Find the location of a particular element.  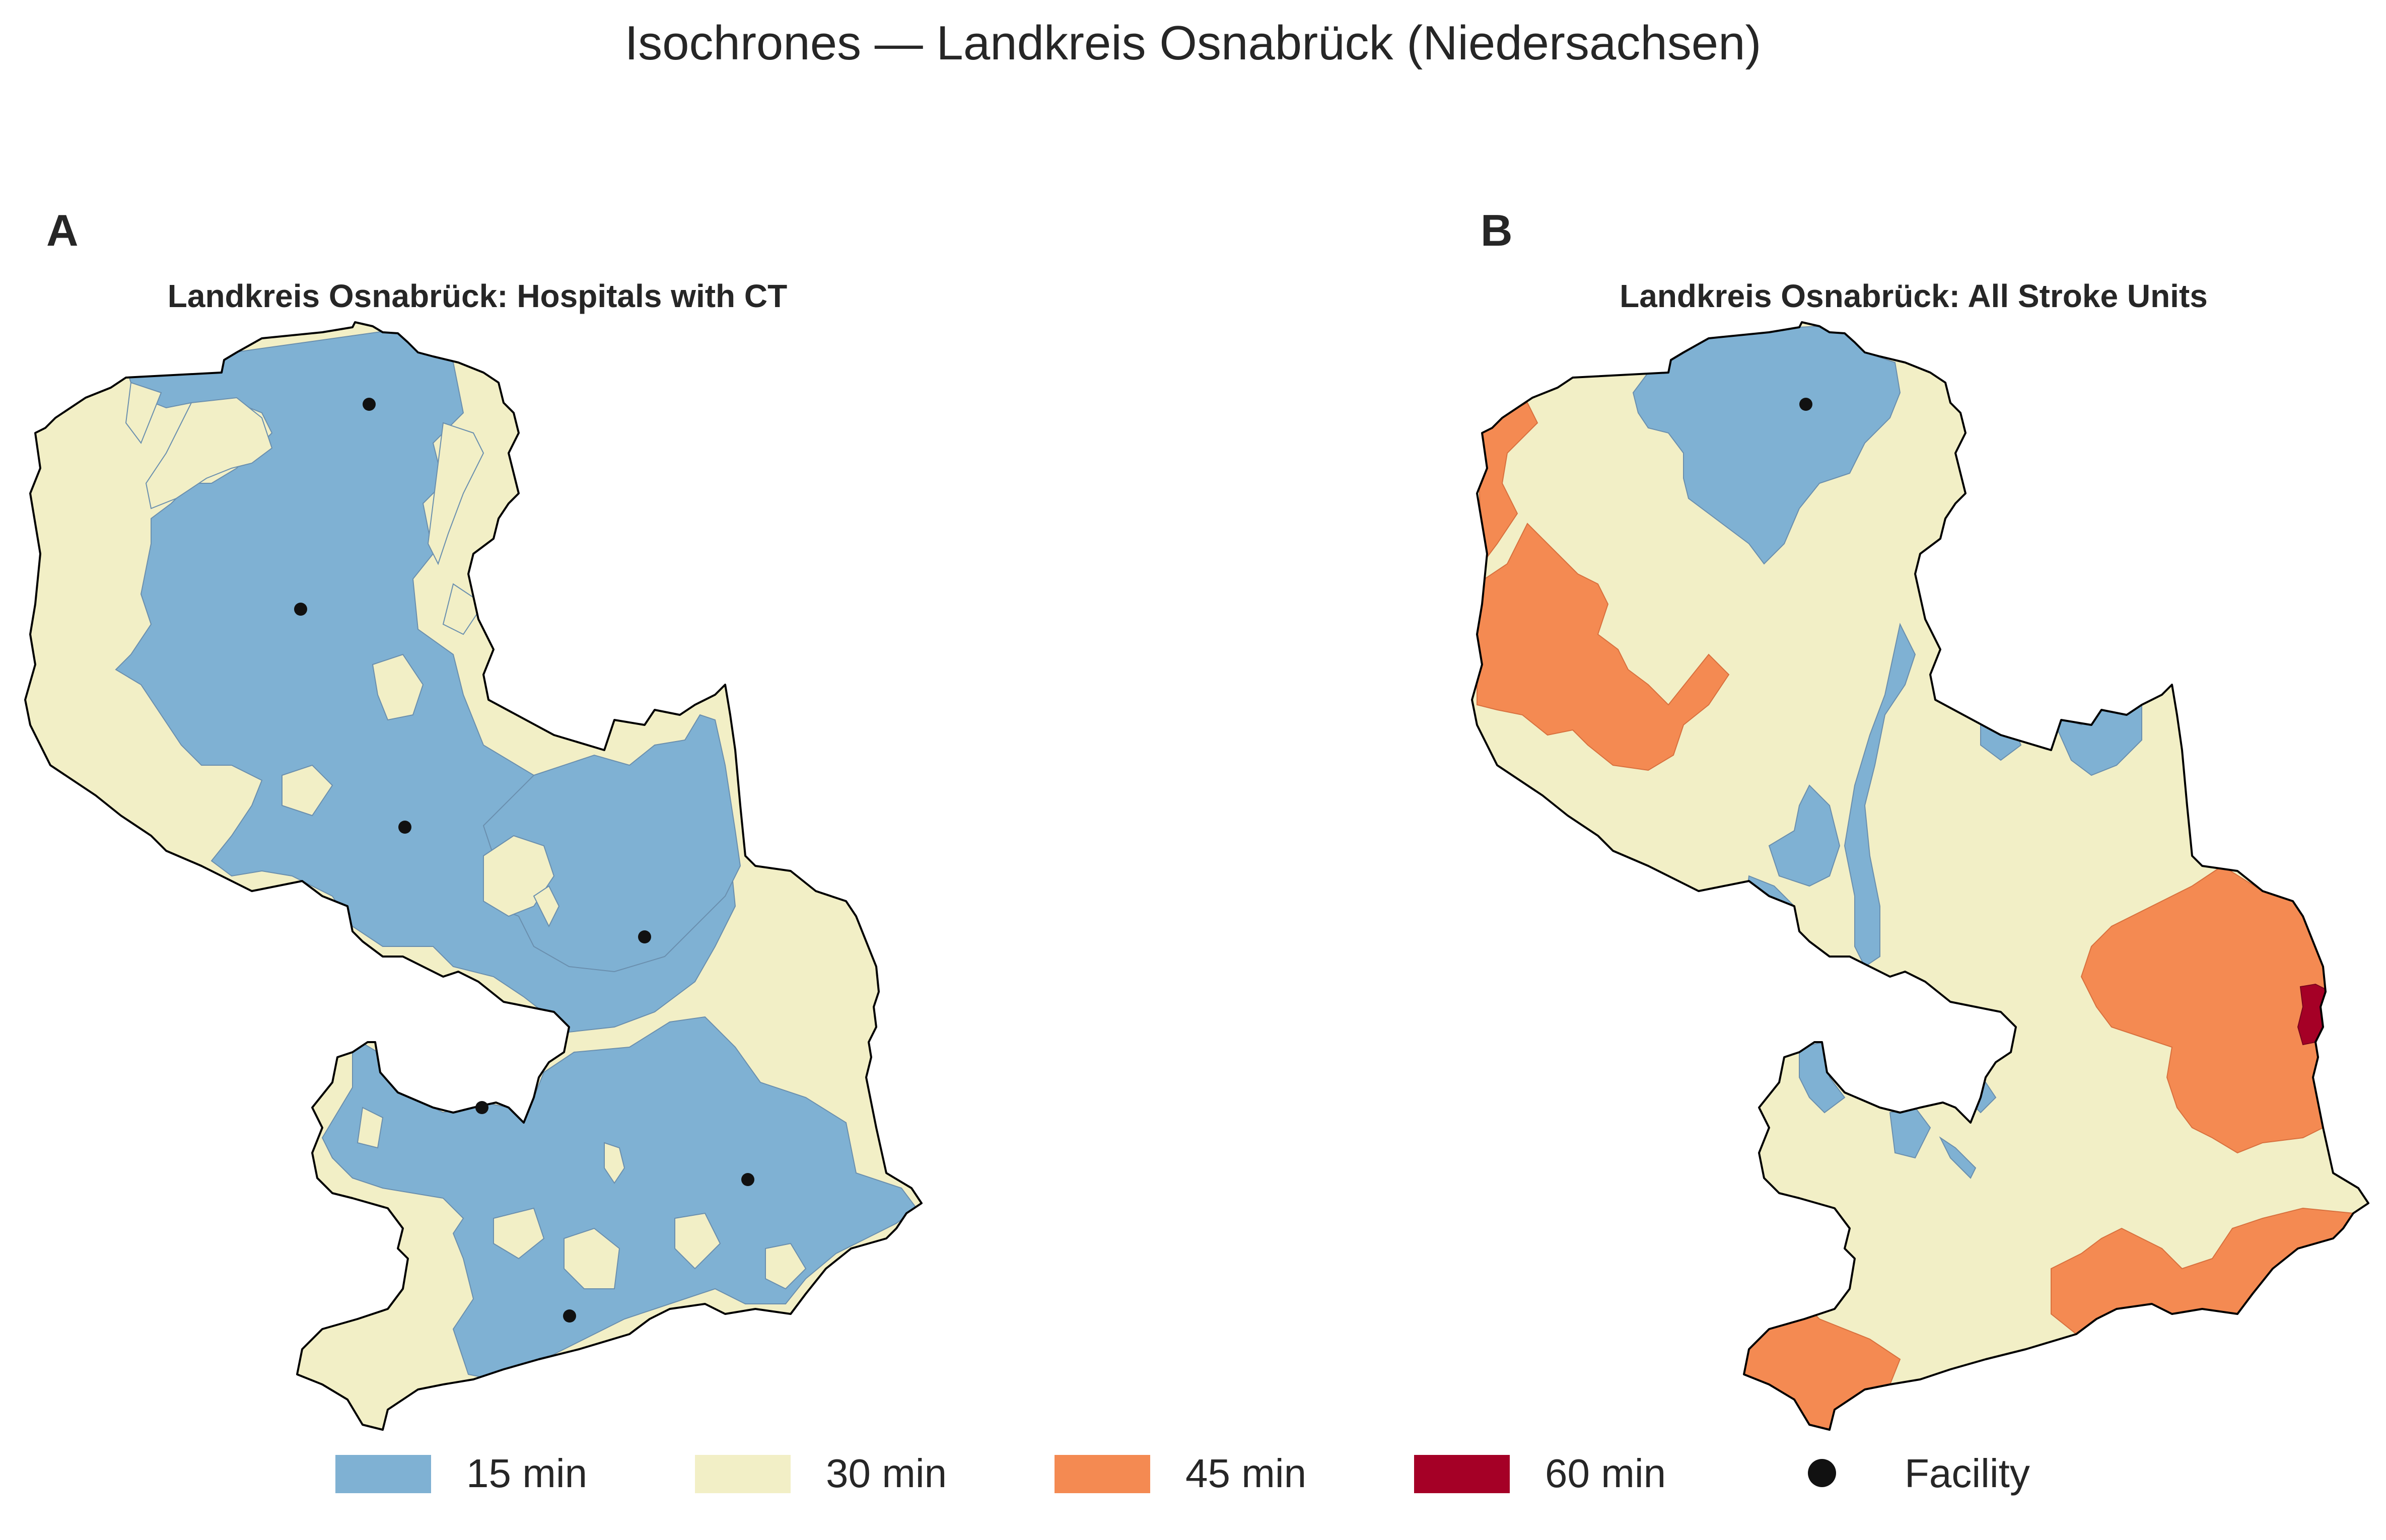

legend-item-30: 30 min is located at coordinates (821, 1473).